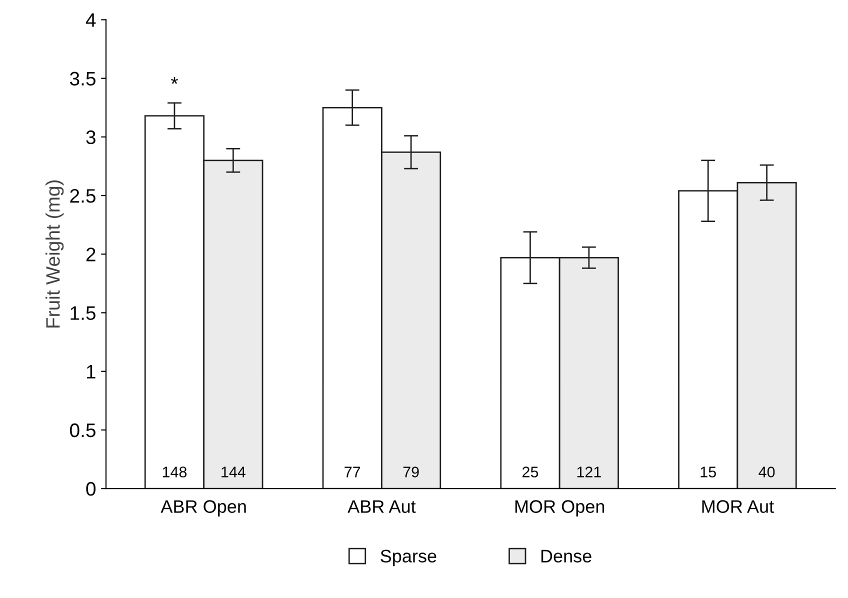  Describe the element at coordinates (83, 313) in the screenshot. I see `y-tick-label: 1.5` at that location.